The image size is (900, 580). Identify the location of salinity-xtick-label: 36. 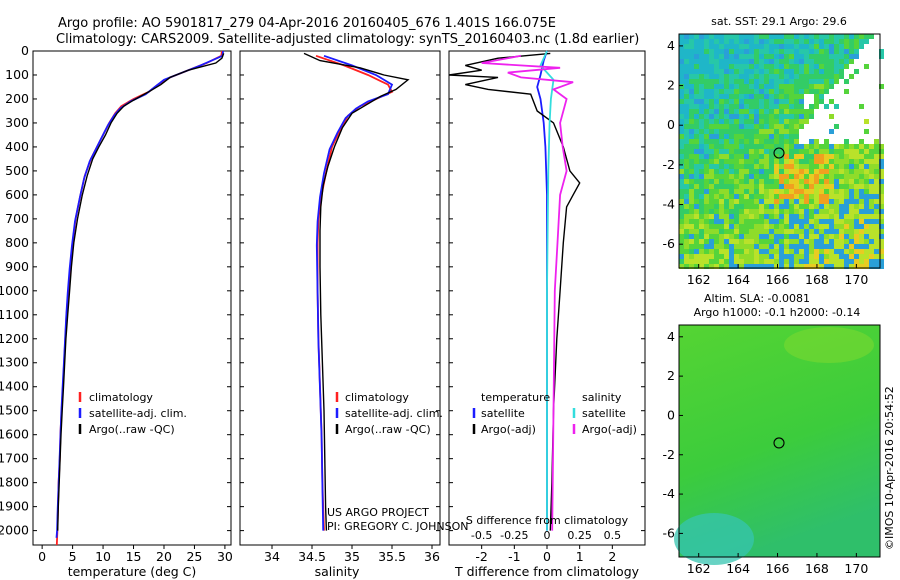
(432, 556).